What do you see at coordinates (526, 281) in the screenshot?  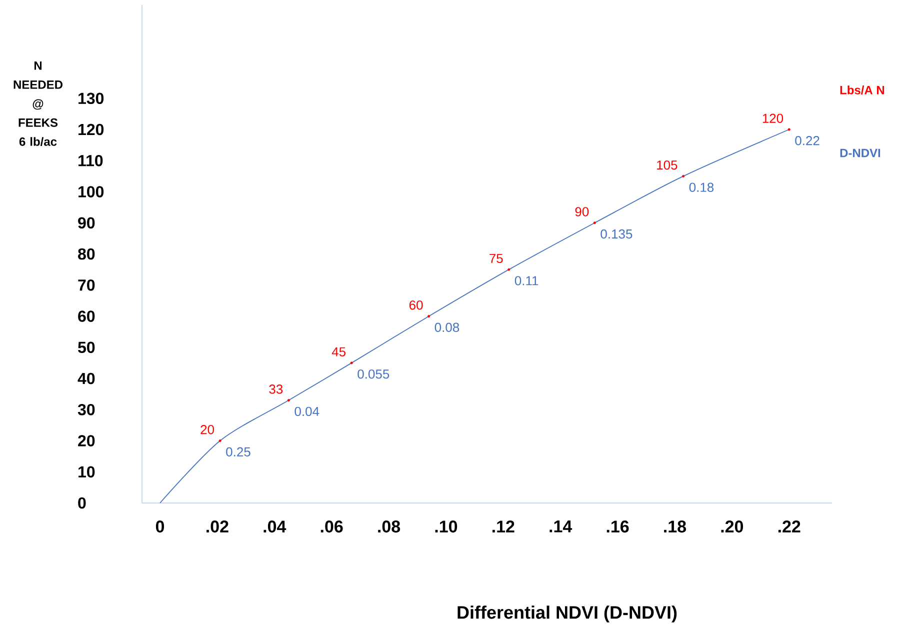 I see `annotation: 0.11` at bounding box center [526, 281].